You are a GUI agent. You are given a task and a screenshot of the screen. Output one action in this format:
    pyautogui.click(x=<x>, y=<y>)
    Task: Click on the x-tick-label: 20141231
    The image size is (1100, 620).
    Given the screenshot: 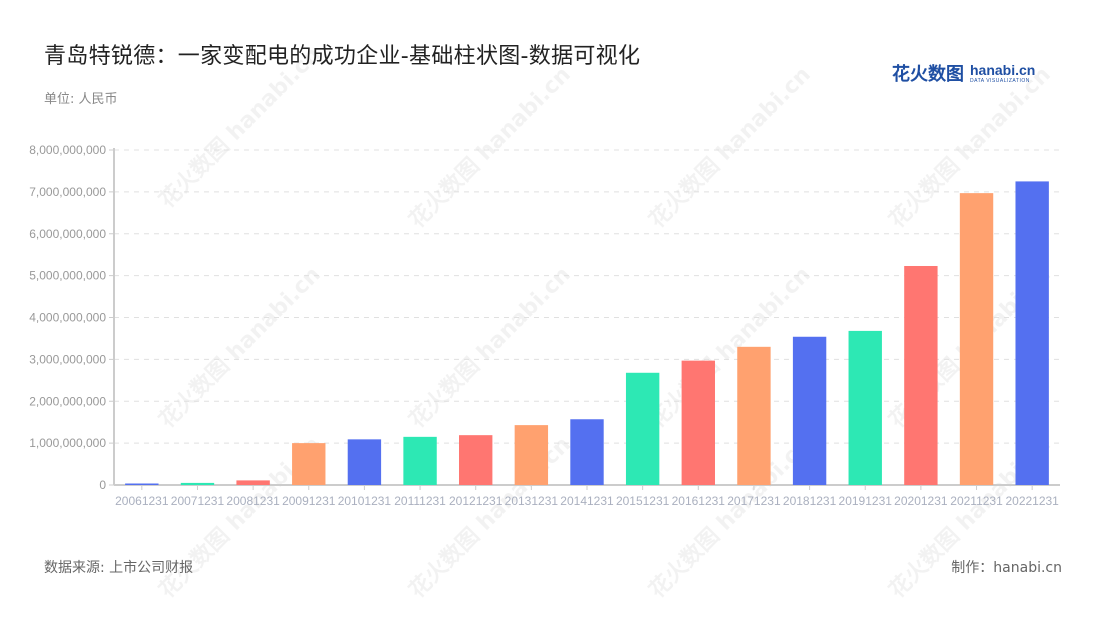 What is the action you would take?
    pyautogui.click(x=587, y=501)
    